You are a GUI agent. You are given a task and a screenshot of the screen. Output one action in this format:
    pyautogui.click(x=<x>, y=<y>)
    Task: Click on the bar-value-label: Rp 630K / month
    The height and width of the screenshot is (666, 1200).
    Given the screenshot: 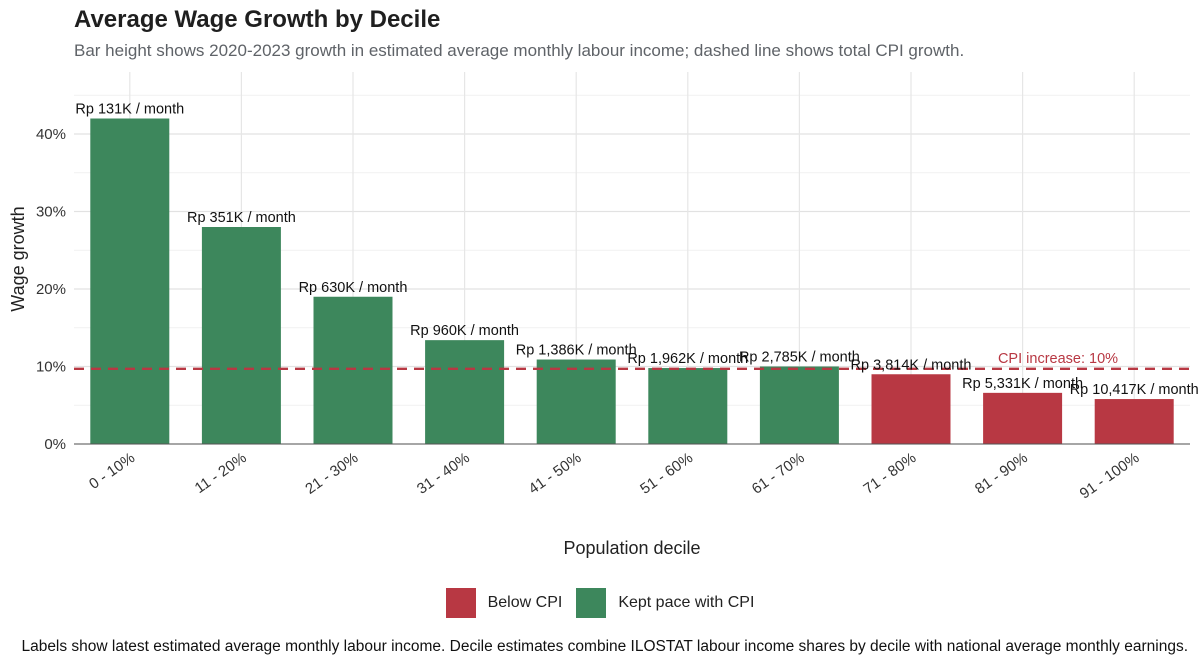 What is the action you would take?
    pyautogui.click(x=353, y=288)
    